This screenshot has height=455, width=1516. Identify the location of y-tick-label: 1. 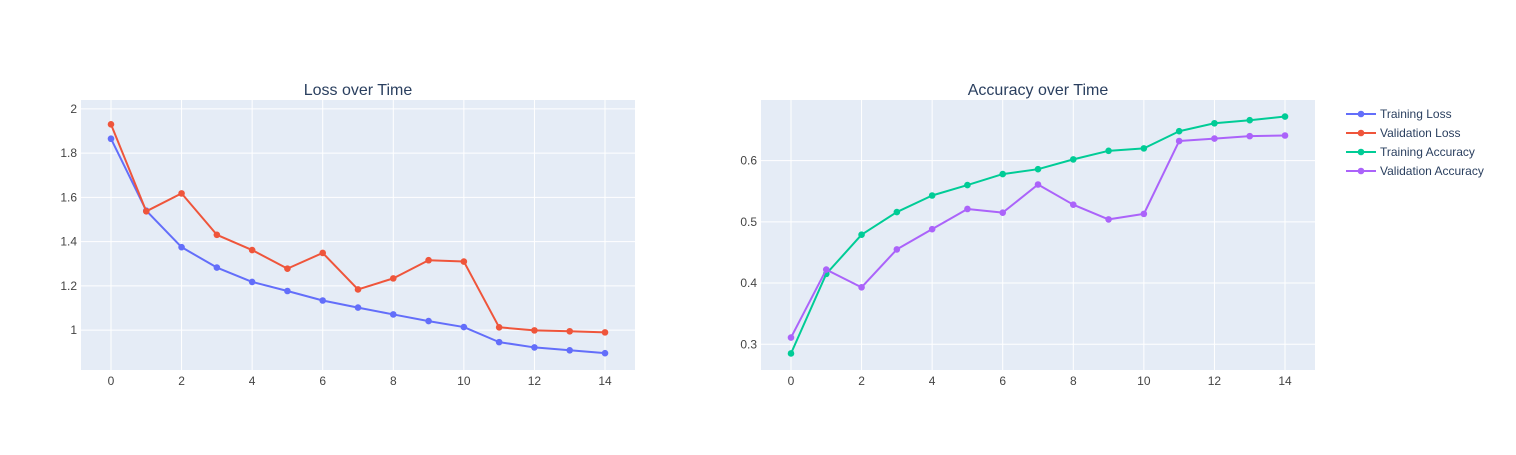
(73, 330).